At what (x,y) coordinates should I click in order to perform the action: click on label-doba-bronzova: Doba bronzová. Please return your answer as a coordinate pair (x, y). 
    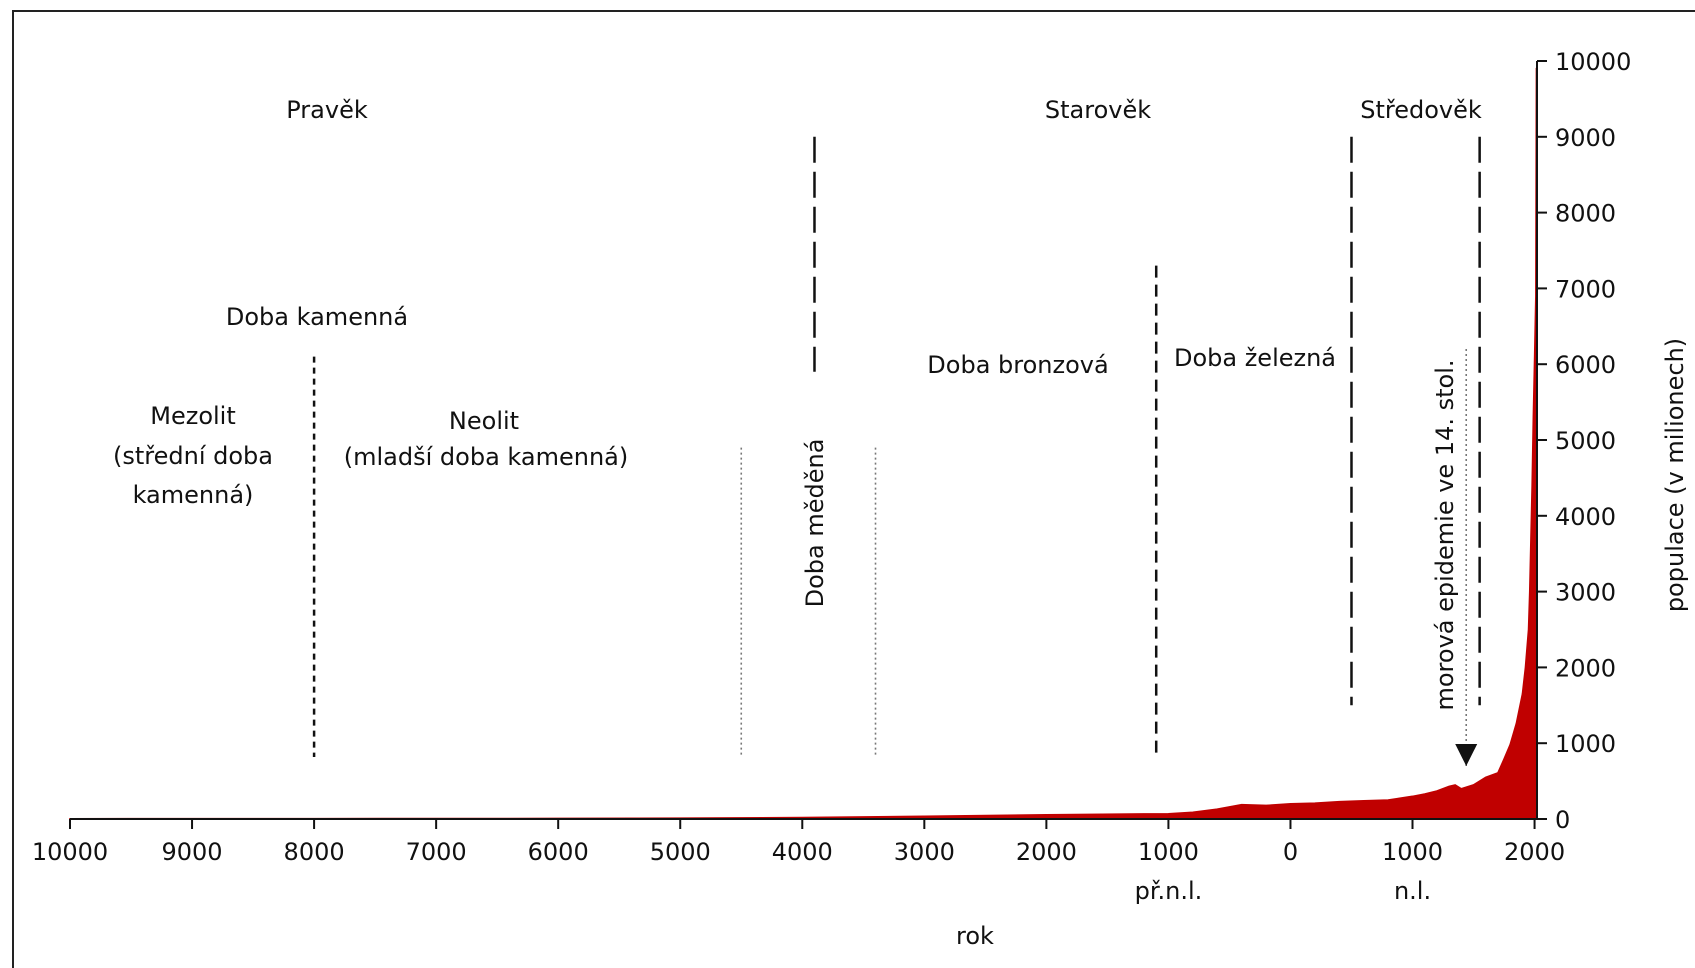
    Looking at the image, I should click on (1017, 365).